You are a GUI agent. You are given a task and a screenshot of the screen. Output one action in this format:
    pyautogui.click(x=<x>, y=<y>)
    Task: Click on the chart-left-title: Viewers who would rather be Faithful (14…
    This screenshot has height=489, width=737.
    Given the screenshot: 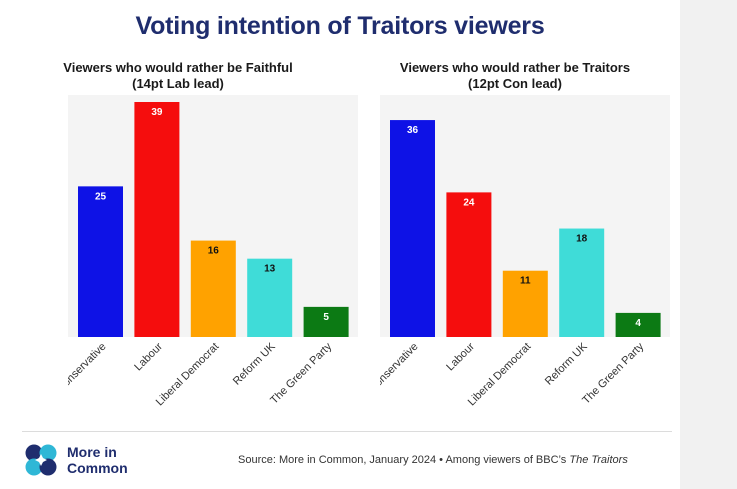 What is the action you would take?
    pyautogui.click(x=178, y=76)
    